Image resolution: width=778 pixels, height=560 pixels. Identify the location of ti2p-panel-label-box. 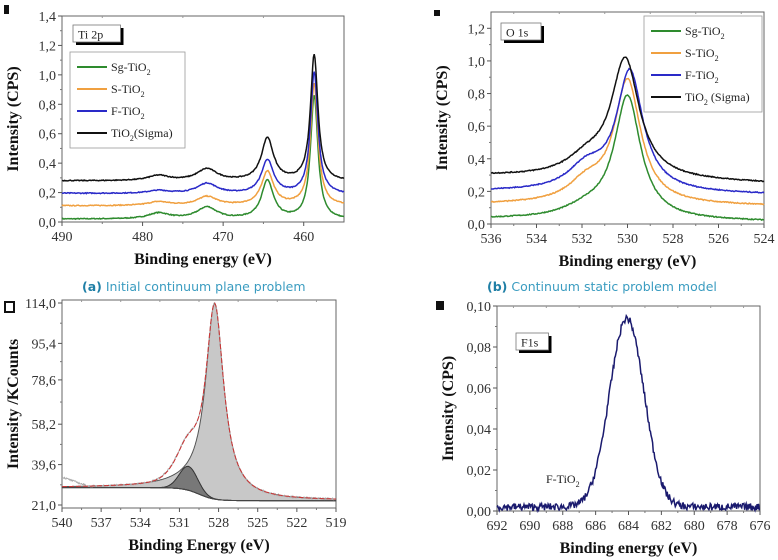
(96, 33).